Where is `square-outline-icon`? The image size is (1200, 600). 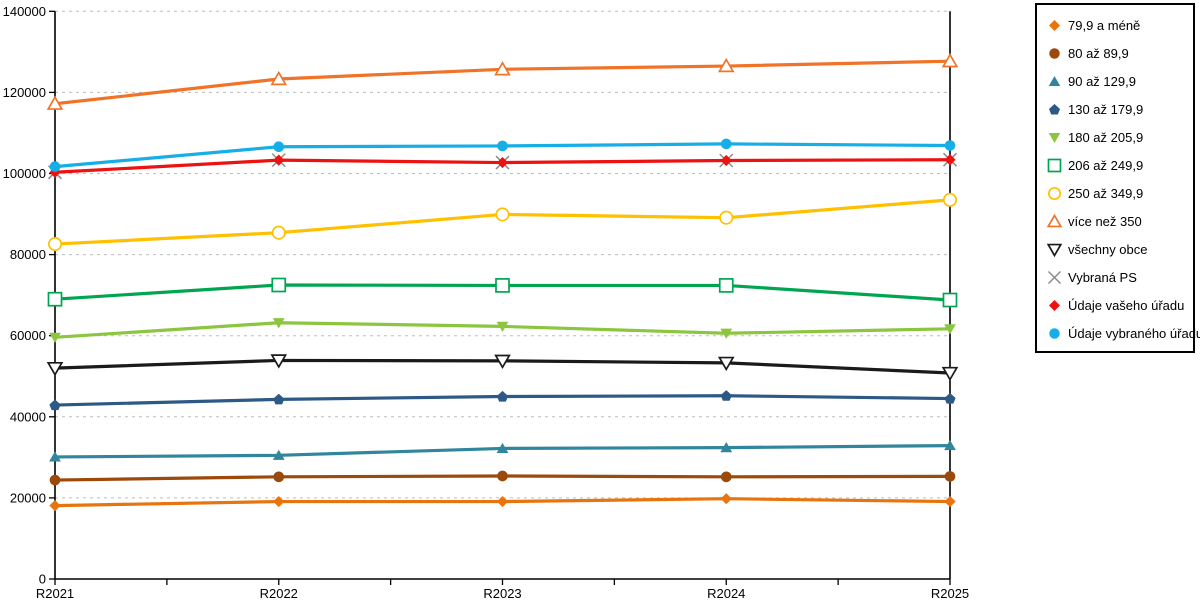
square-outline-icon is located at coordinates (1054, 165).